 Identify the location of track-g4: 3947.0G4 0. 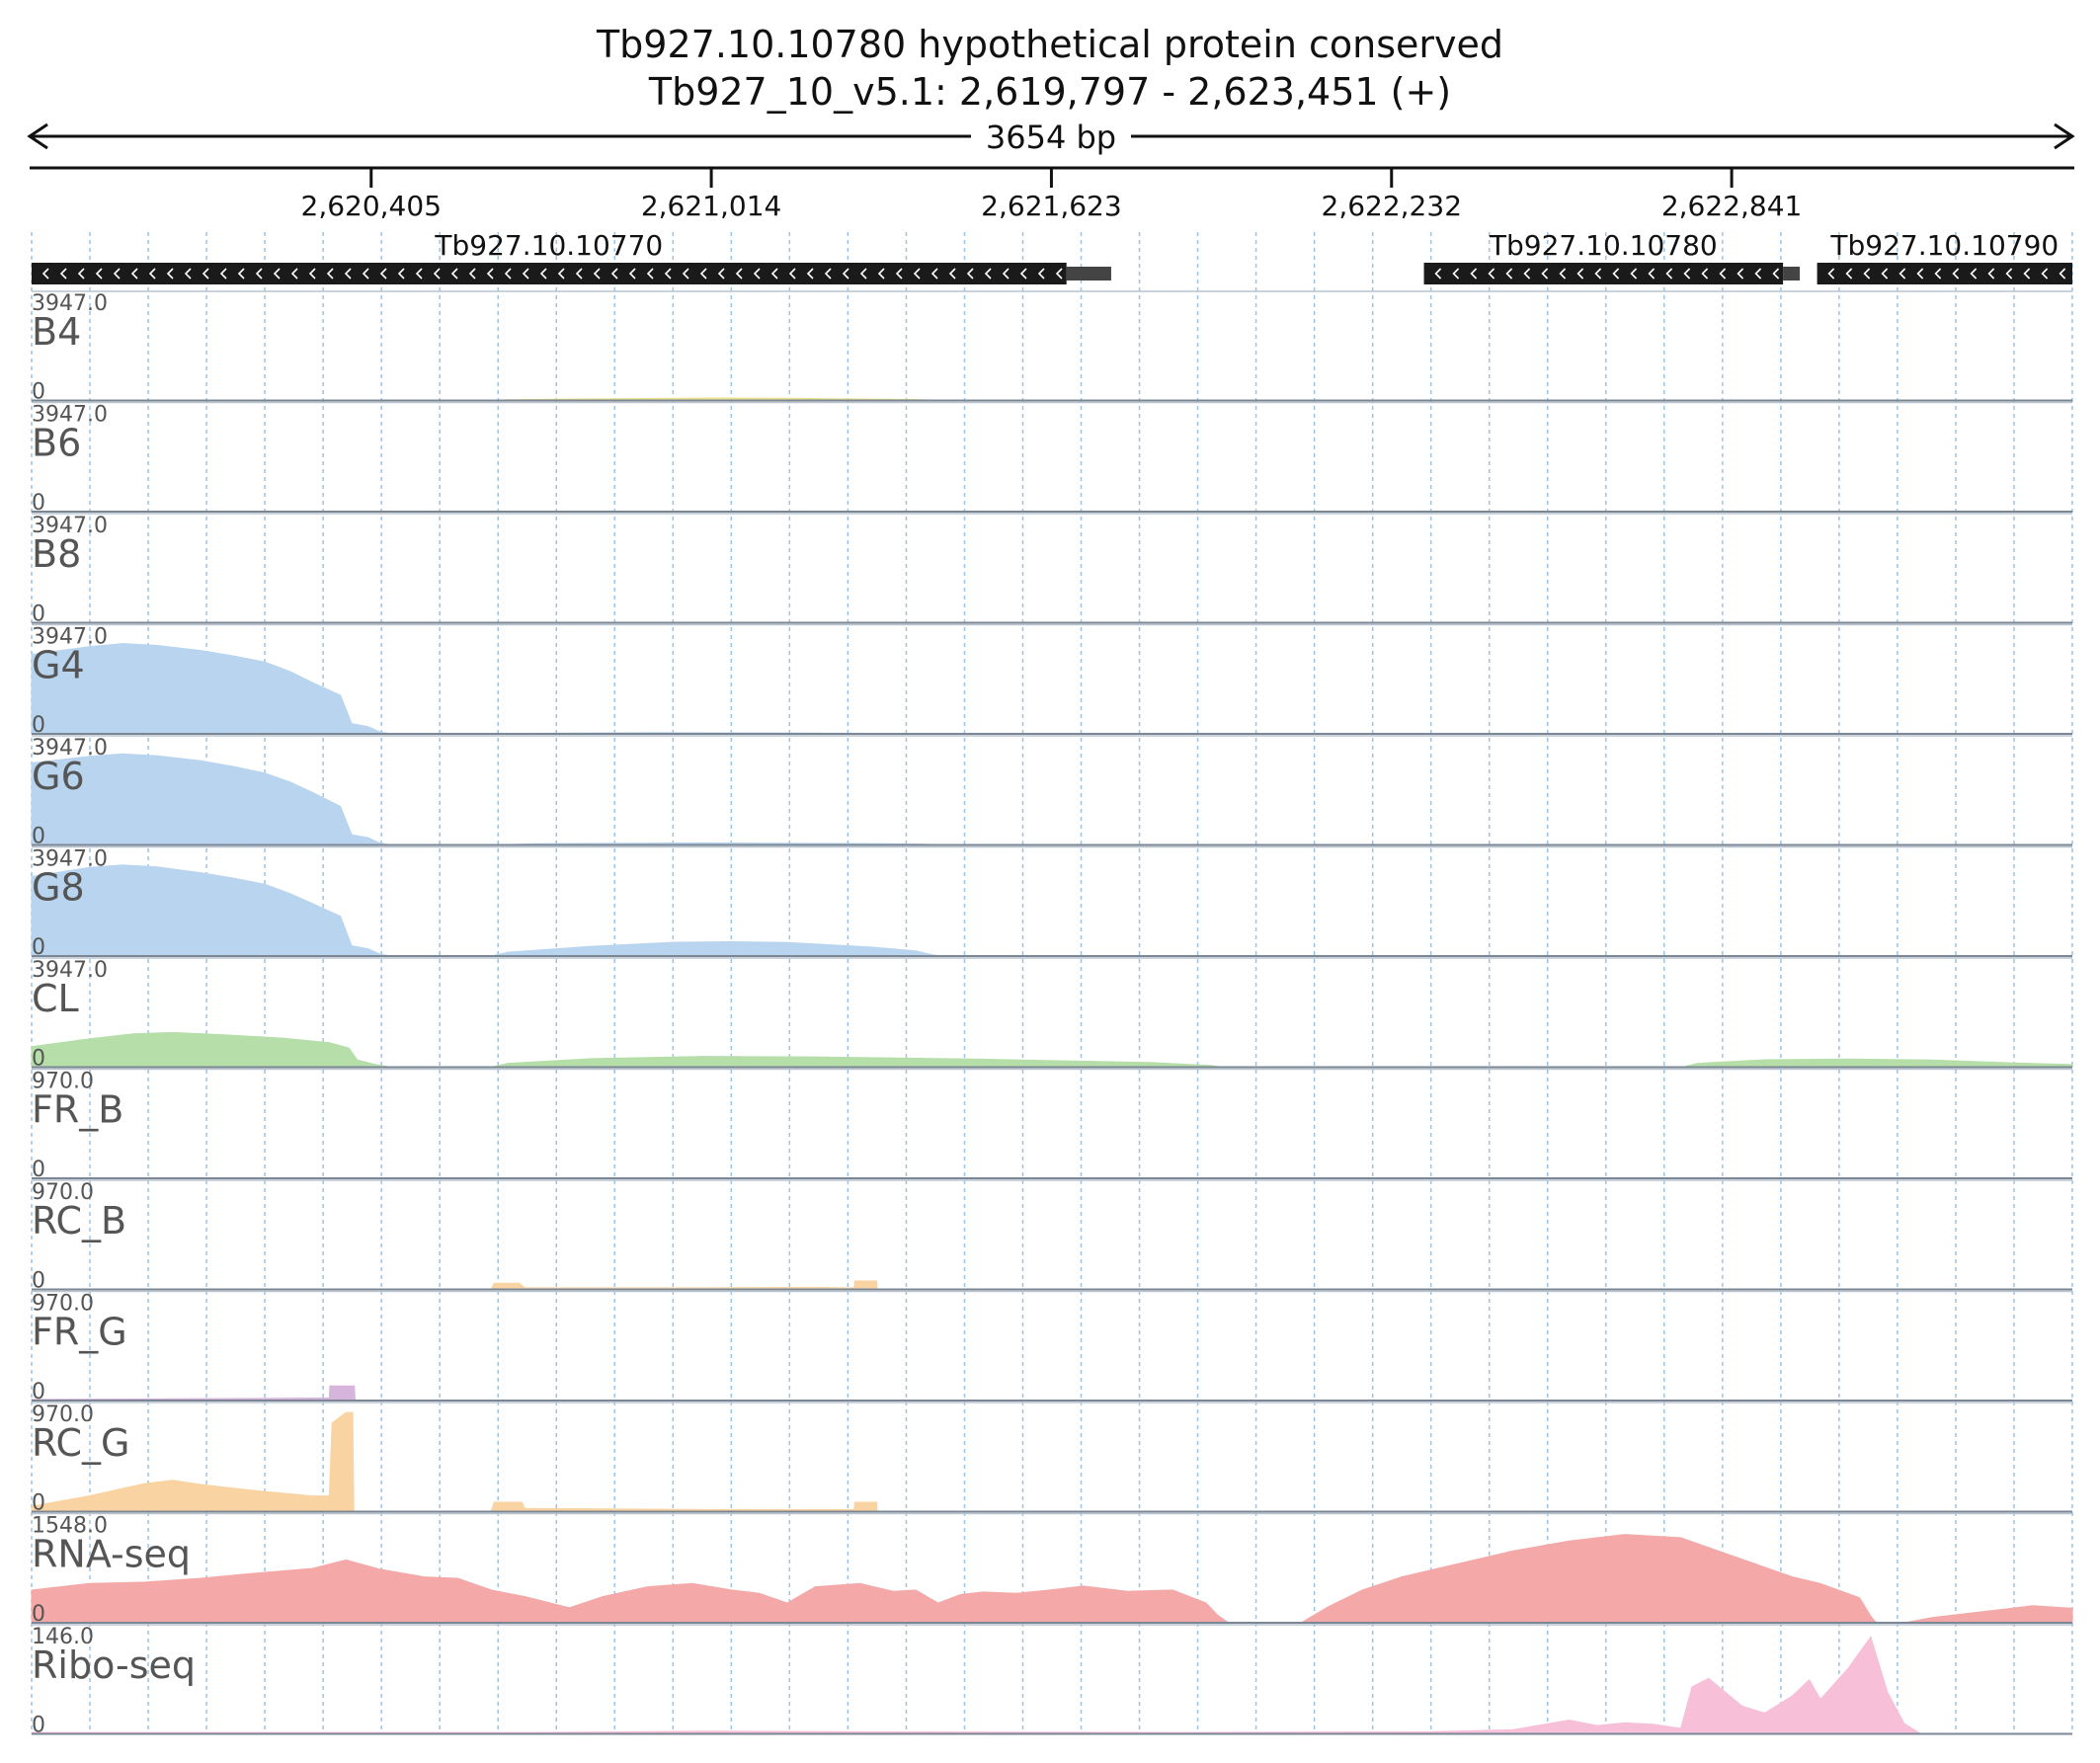
(1051, 680).